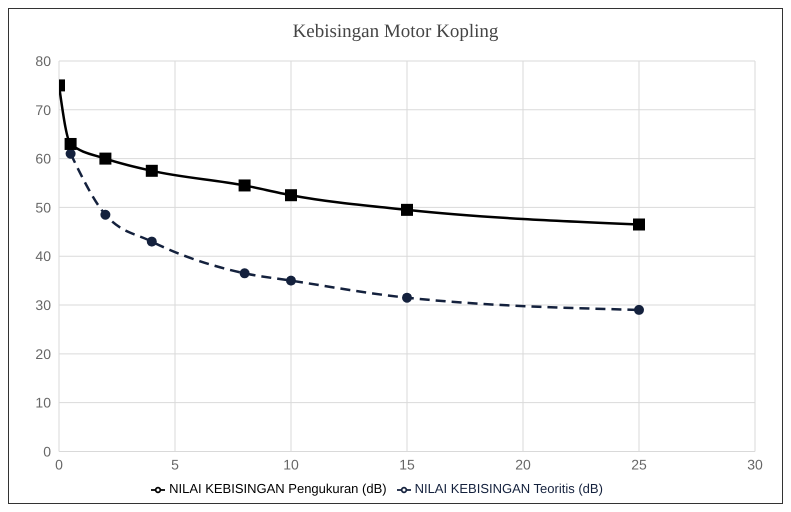  What do you see at coordinates (43, 354) in the screenshot?
I see `y-tick-label: 20` at bounding box center [43, 354].